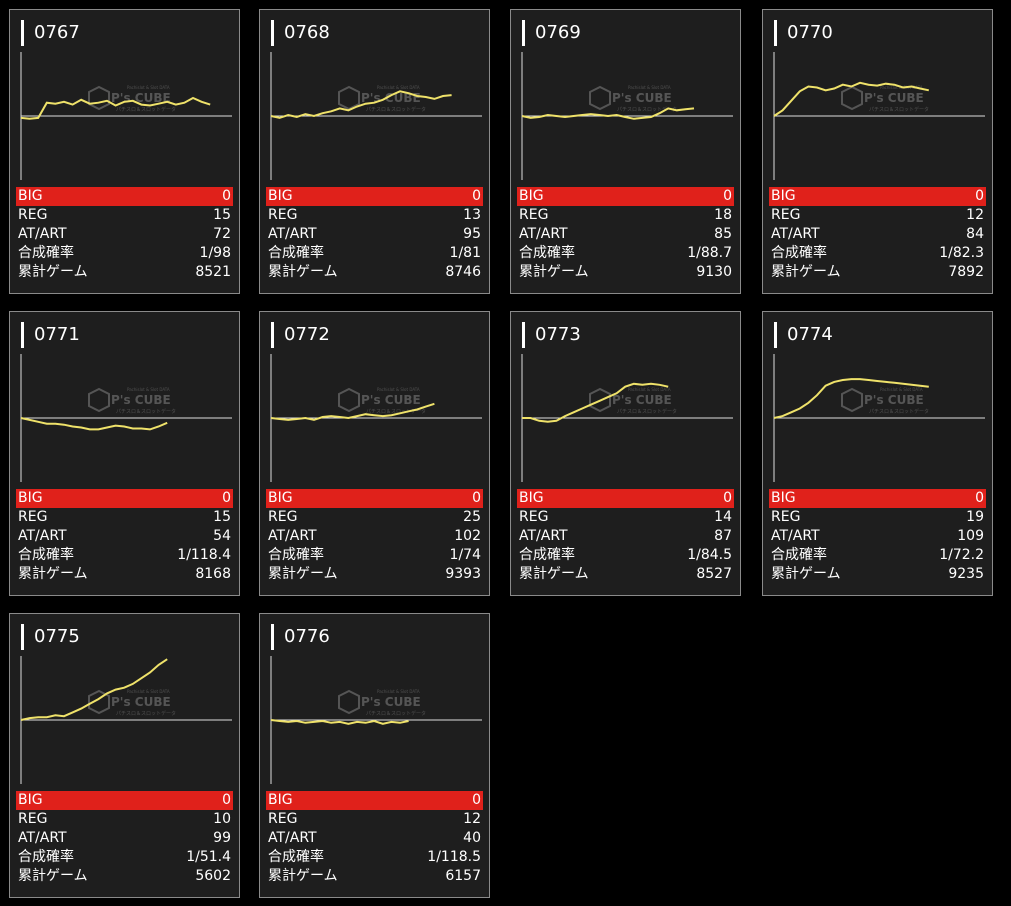  I want to click on stat-row-games: 累計ゲーム 8527, so click(625, 574).